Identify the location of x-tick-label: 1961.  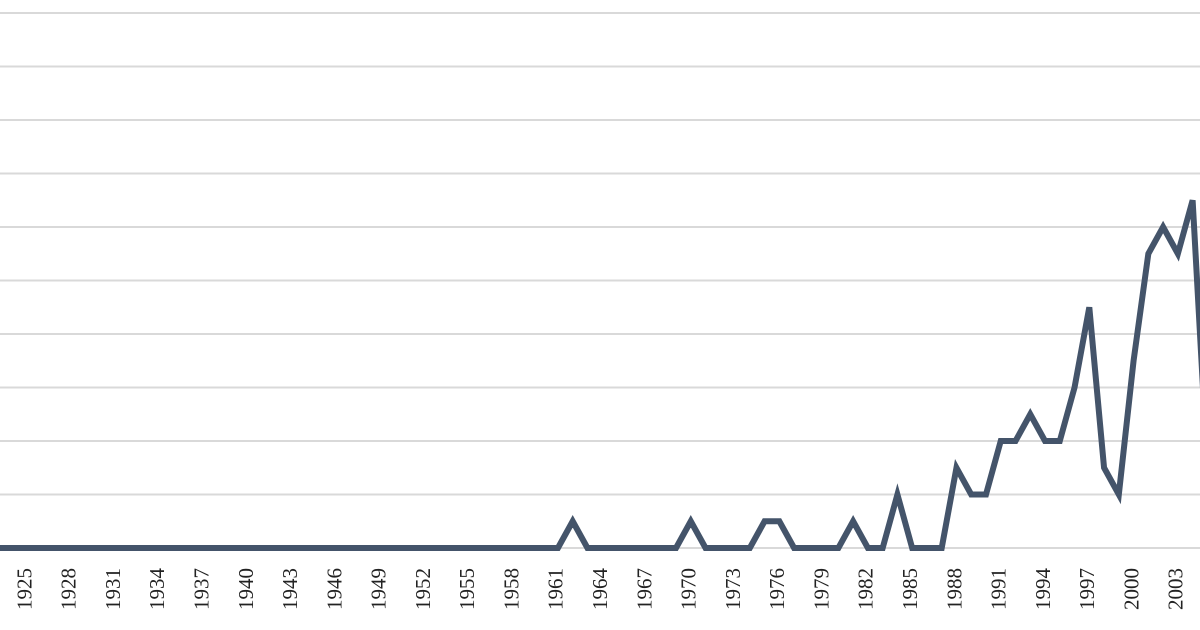
(556, 589).